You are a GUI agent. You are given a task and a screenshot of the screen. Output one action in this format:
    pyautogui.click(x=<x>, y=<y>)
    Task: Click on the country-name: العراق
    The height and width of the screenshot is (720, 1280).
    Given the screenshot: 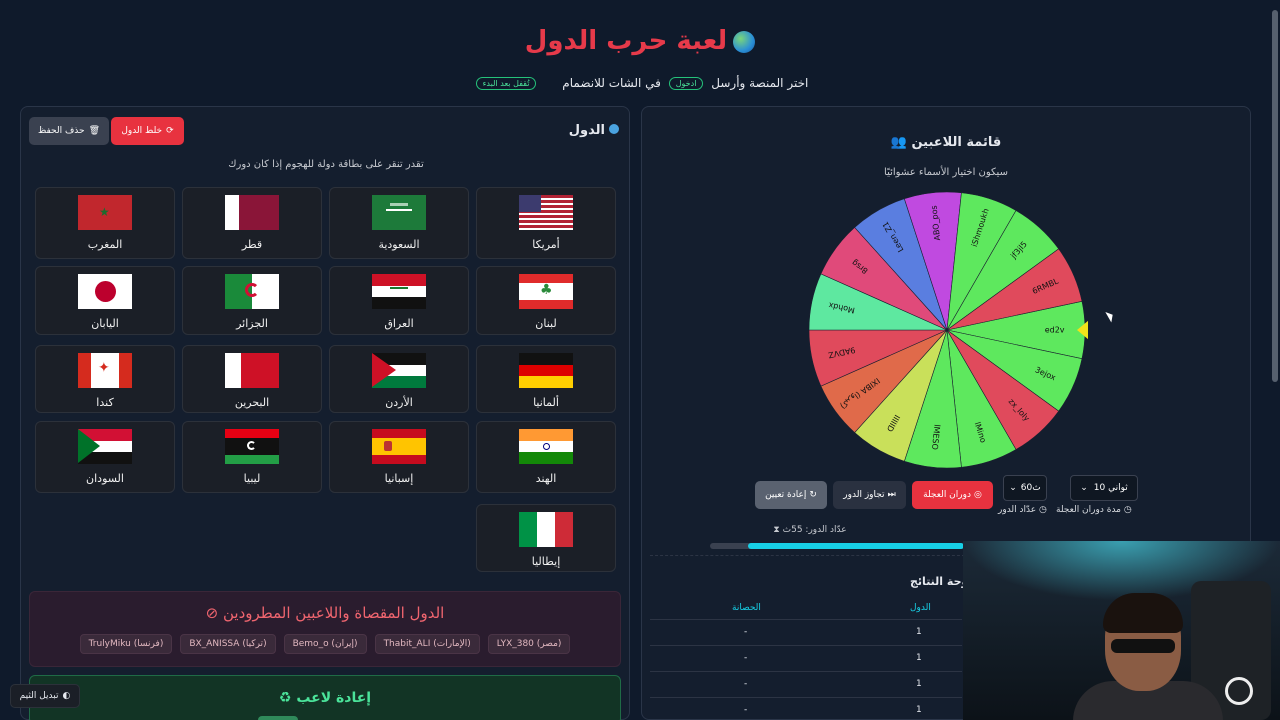 What is the action you would take?
    pyautogui.click(x=399, y=323)
    